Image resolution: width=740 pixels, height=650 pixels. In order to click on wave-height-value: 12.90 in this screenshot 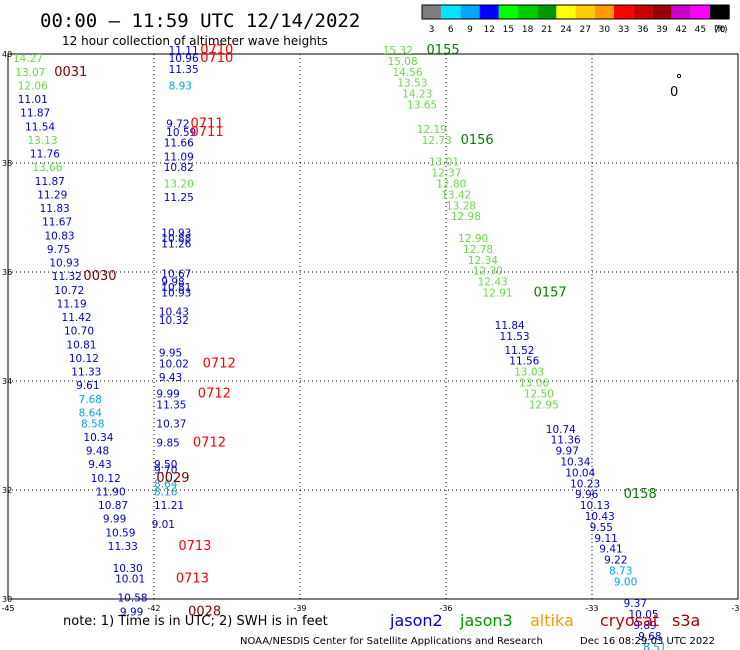, I will do `click(473, 239)`.